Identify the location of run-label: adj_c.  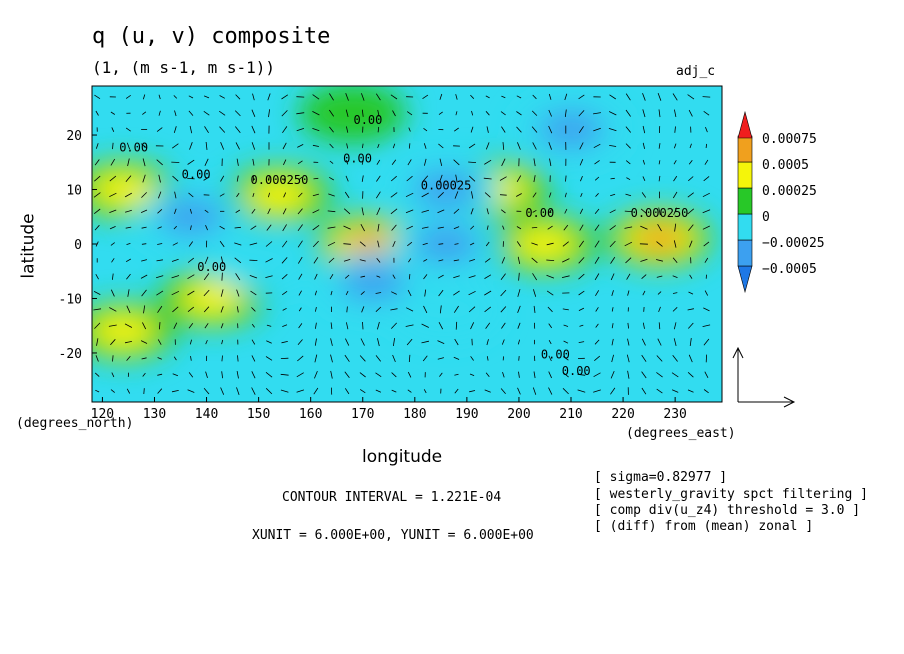
(696, 71).